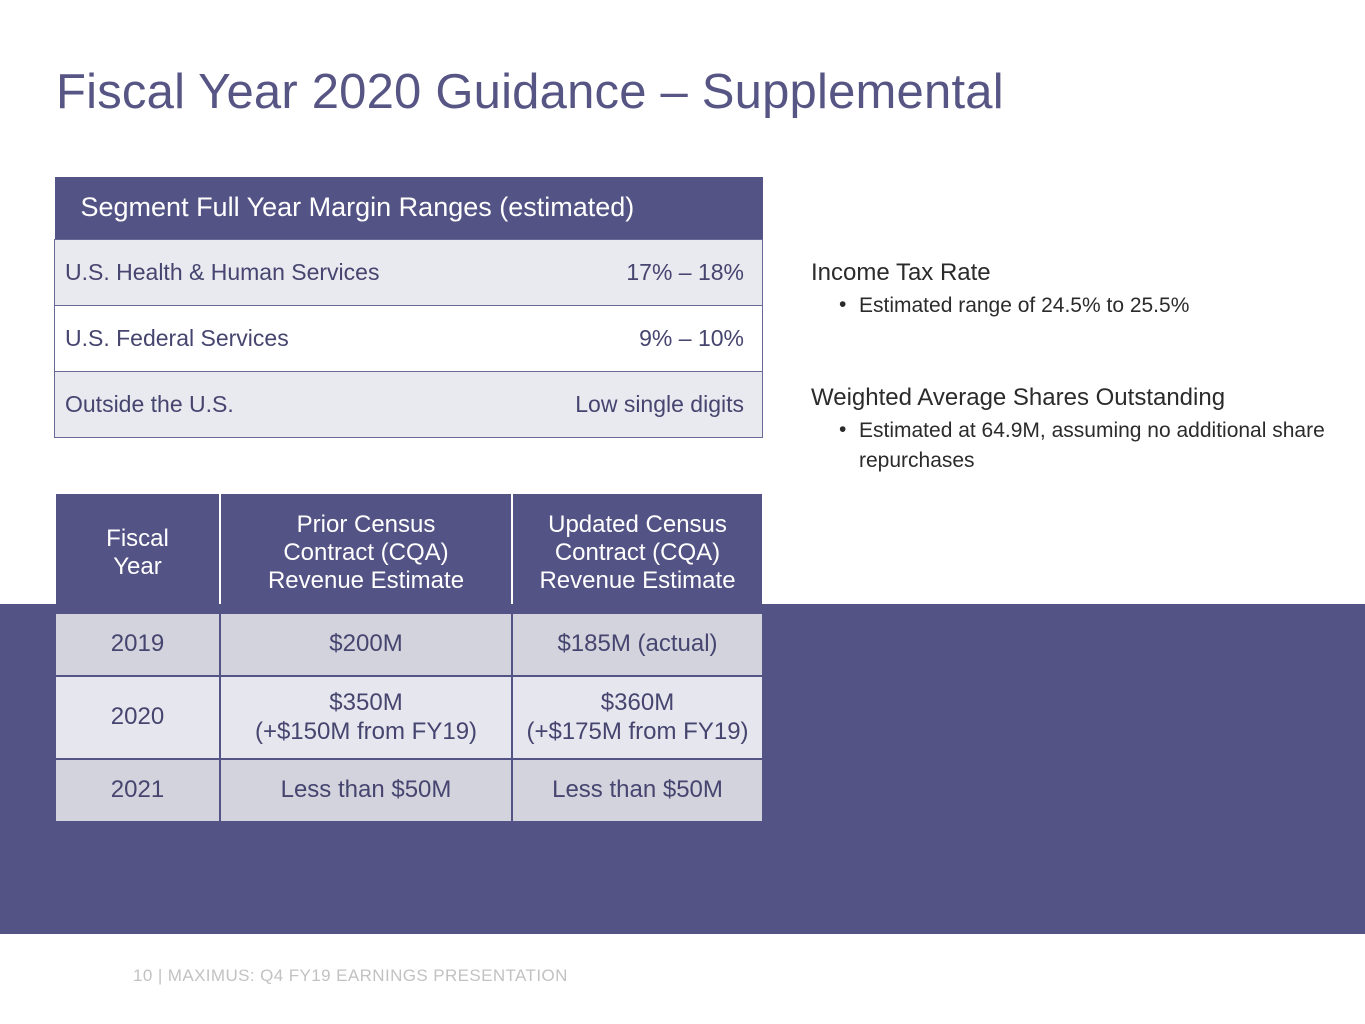  I want to click on cell-updated-estimate: $185M (actual), so click(637, 644).